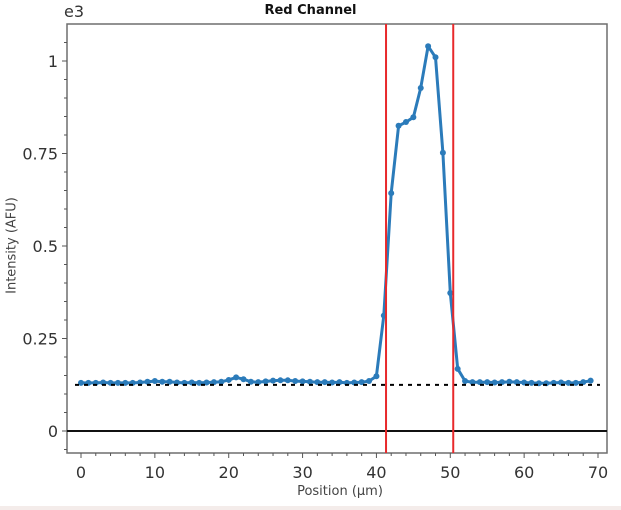 The height and width of the screenshot is (510, 621). I want to click on y-tick-label: 0.5, so click(45, 246).